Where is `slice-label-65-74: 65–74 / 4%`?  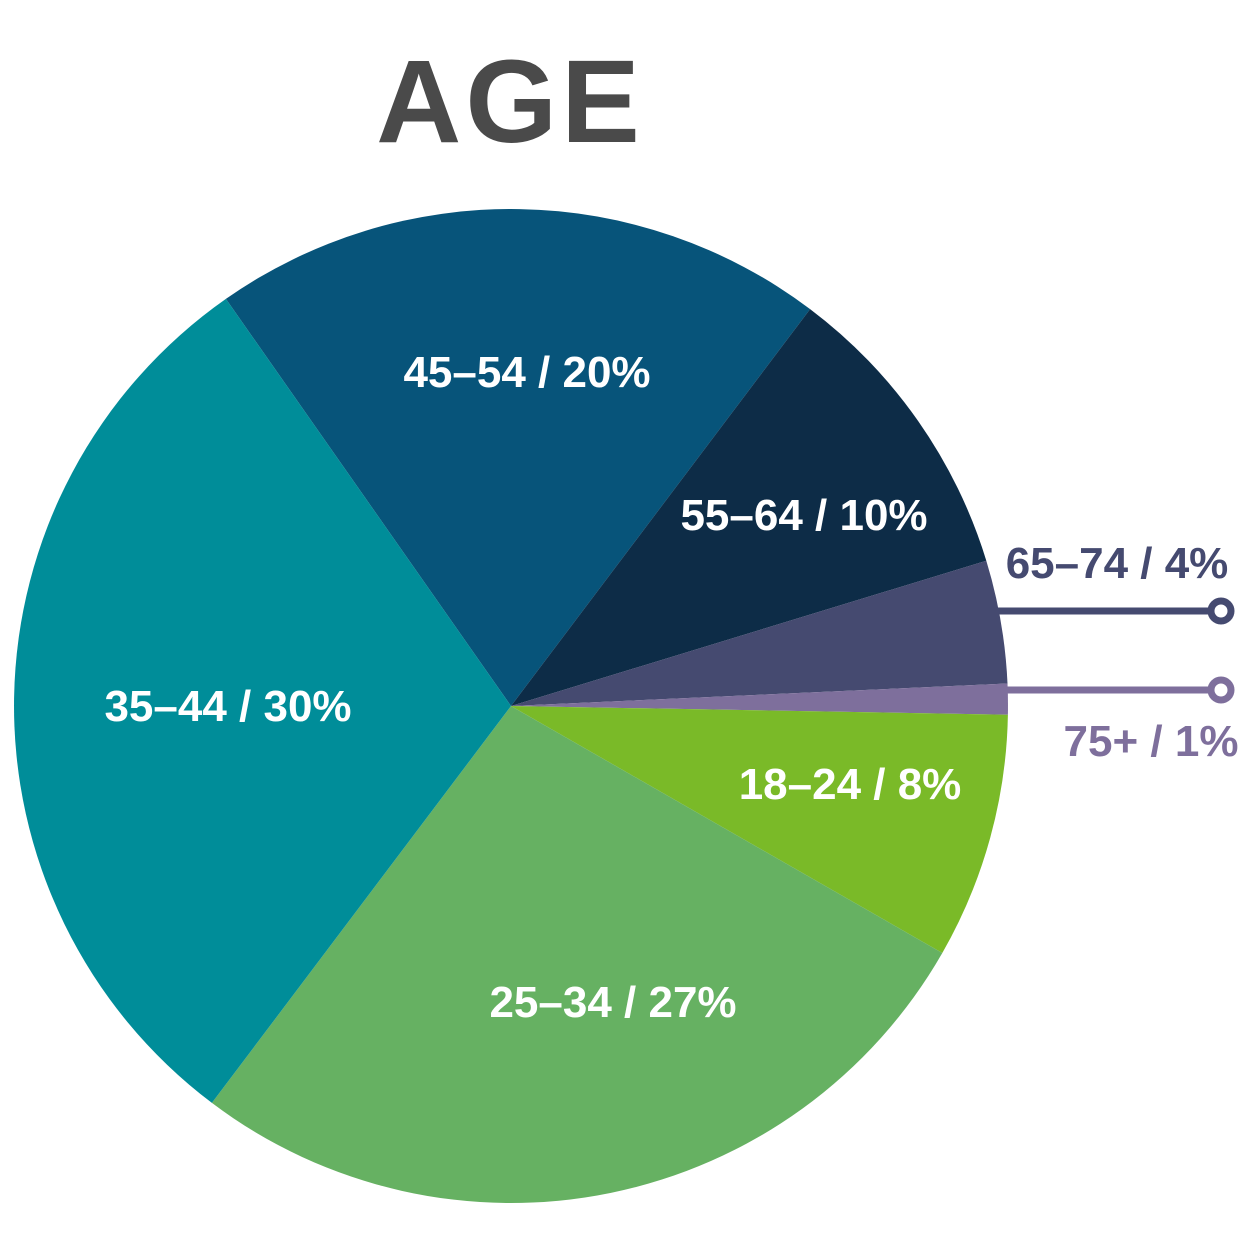
slice-label-65-74: 65–74 / 4% is located at coordinates (1117, 563).